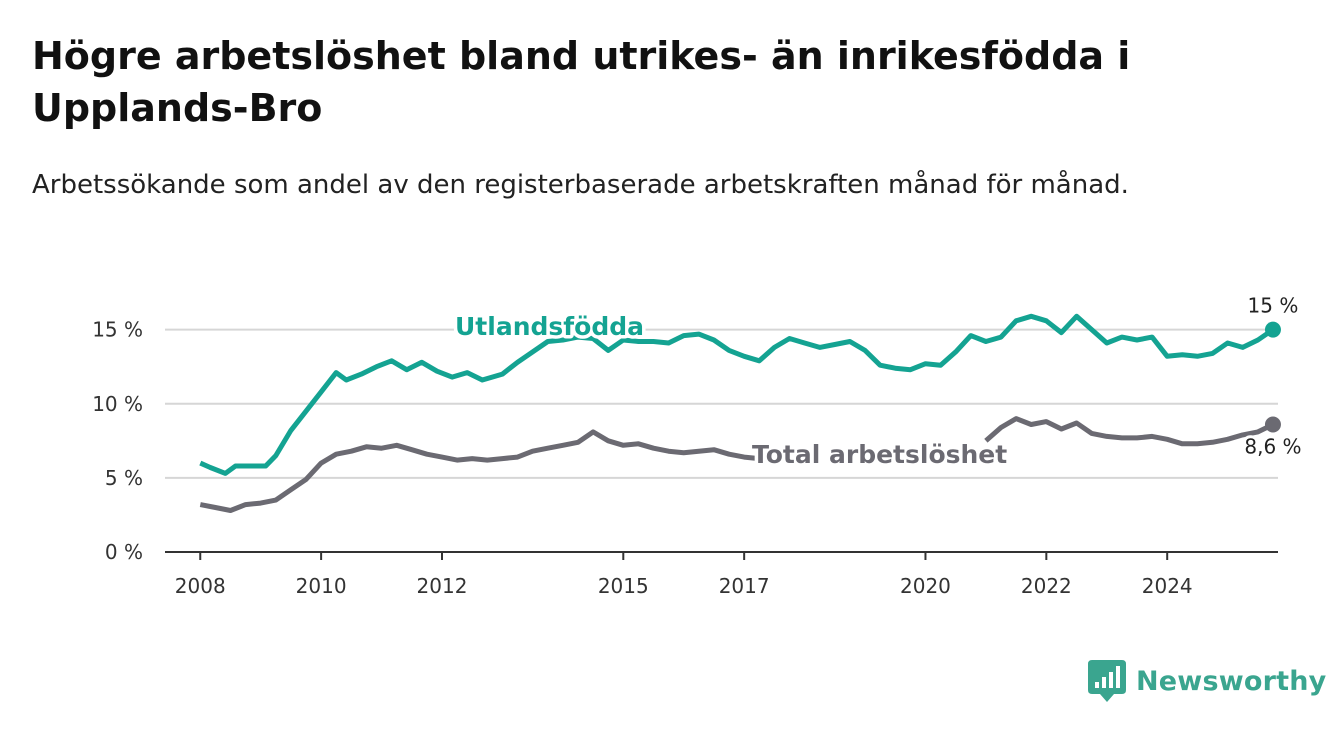 The width and height of the screenshot is (1340, 734). I want to click on x-tick-label: 2020, so click(925, 586).